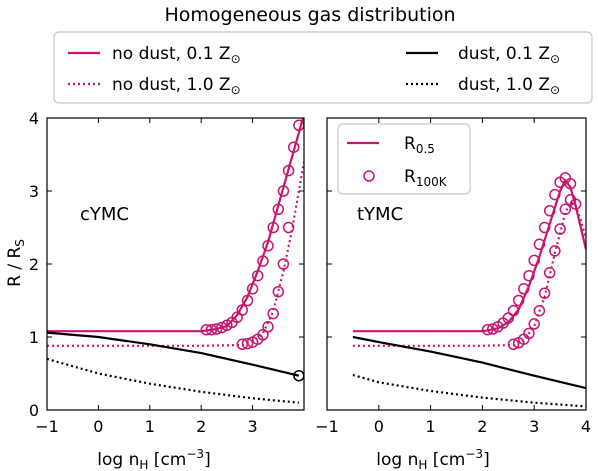 This screenshot has height=471, width=598. What do you see at coordinates (432, 459) in the screenshot?
I see `x-axis-label-right: log nH [cm−3]` at bounding box center [432, 459].